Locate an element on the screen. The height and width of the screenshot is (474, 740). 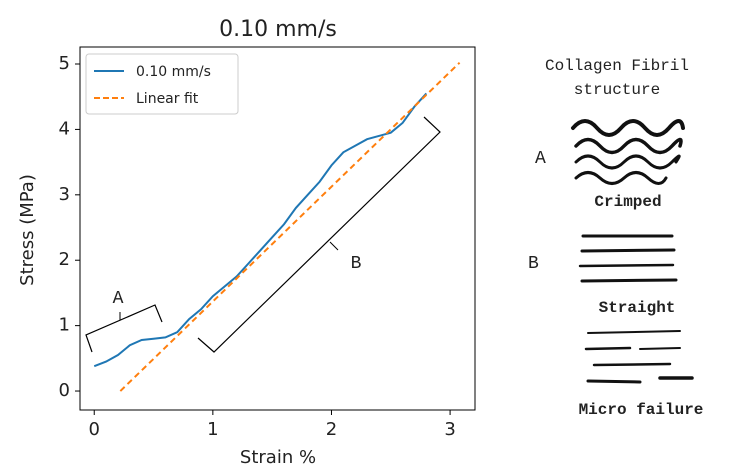
legend-label: 0.10 mm/s is located at coordinates (173, 72).